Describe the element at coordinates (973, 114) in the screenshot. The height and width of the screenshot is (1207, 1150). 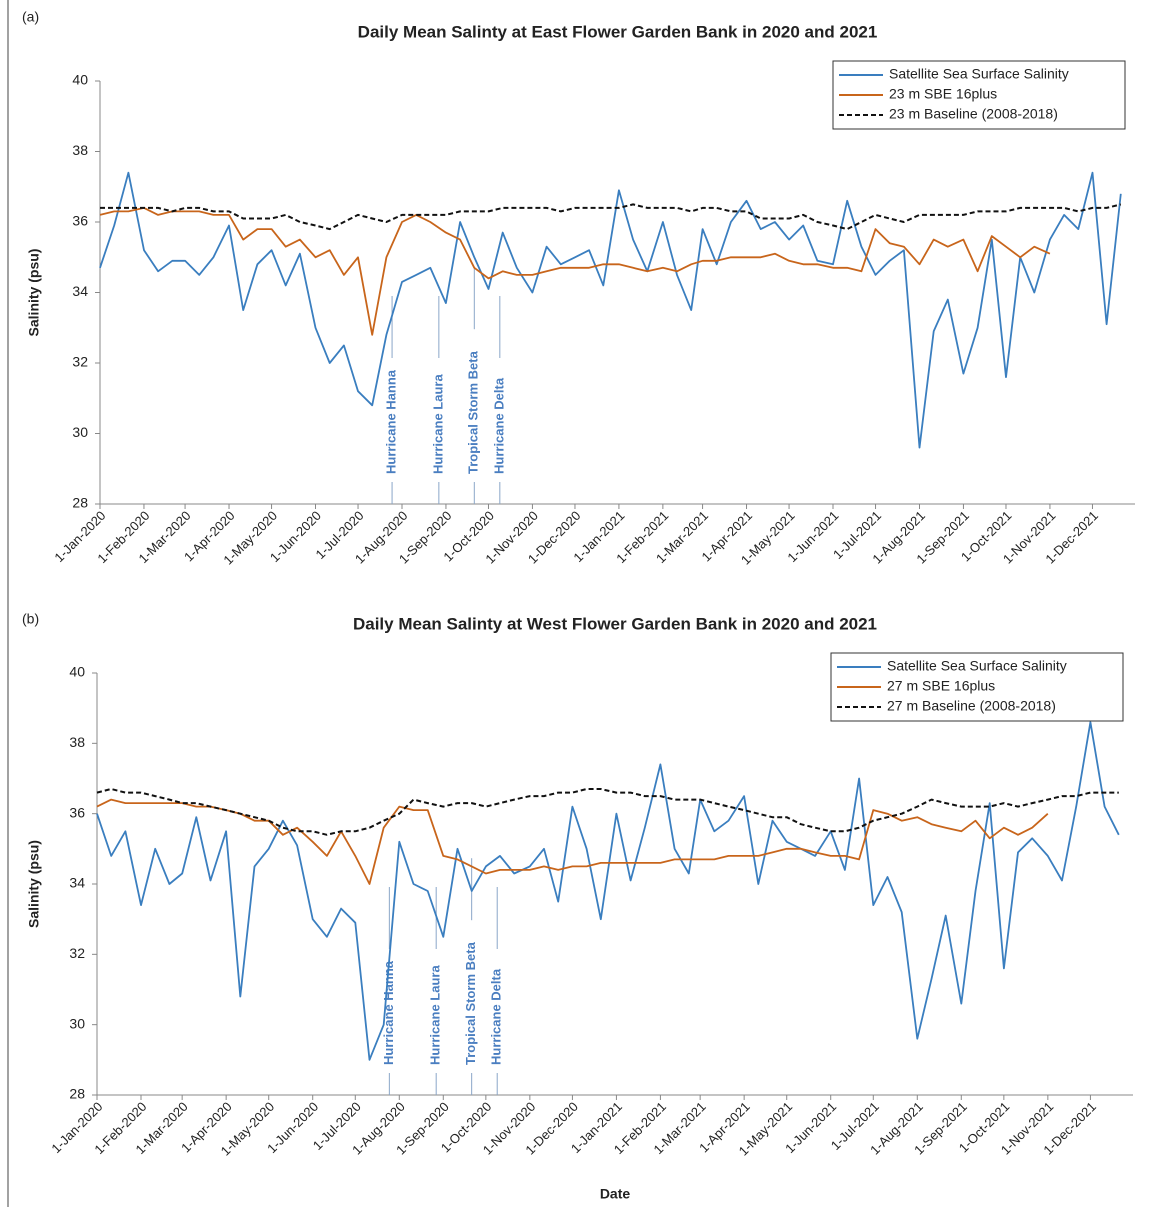
I see `legend-label: 23 m Baseline (2008-2018)` at that location.